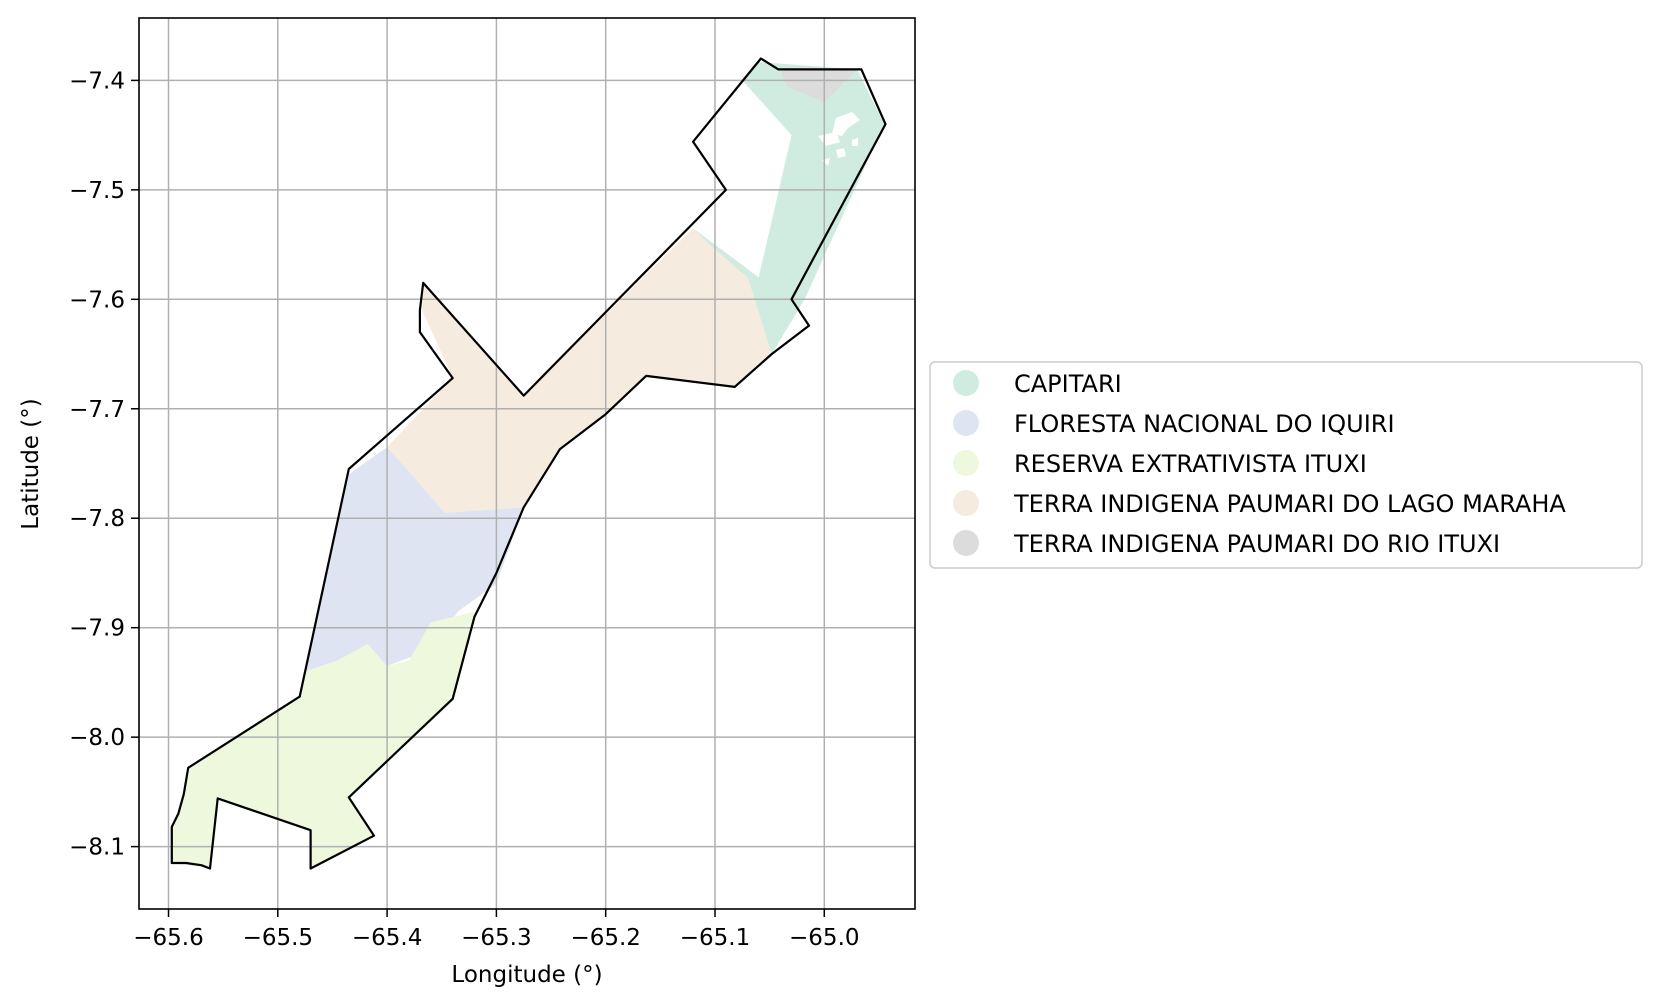  I want to click on y-tick-label: −8.0, so click(97, 738).